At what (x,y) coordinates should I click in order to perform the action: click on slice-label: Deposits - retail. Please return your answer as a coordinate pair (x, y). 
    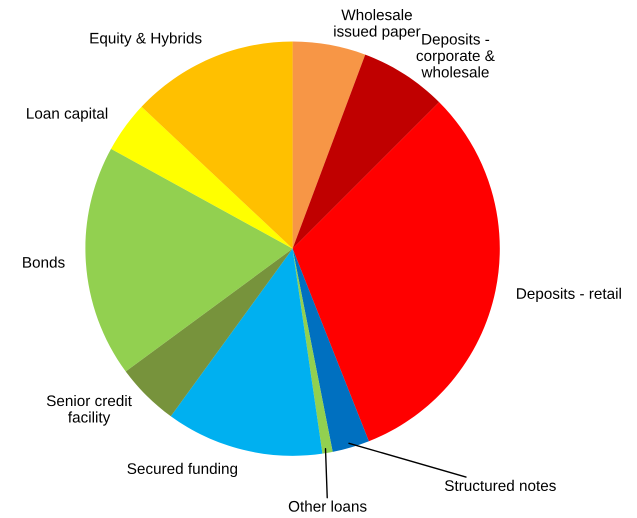
    Looking at the image, I should click on (569, 295).